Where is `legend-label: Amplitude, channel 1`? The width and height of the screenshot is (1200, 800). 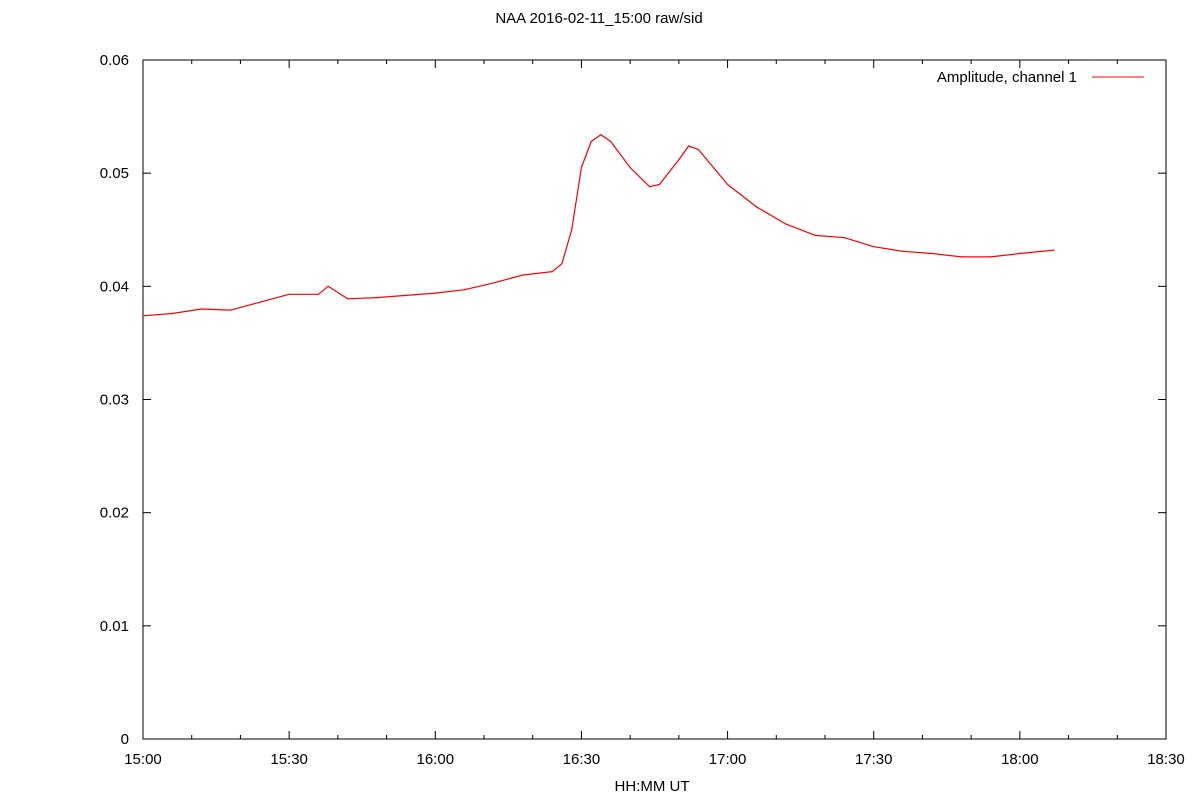 legend-label: Amplitude, channel 1 is located at coordinates (1007, 77).